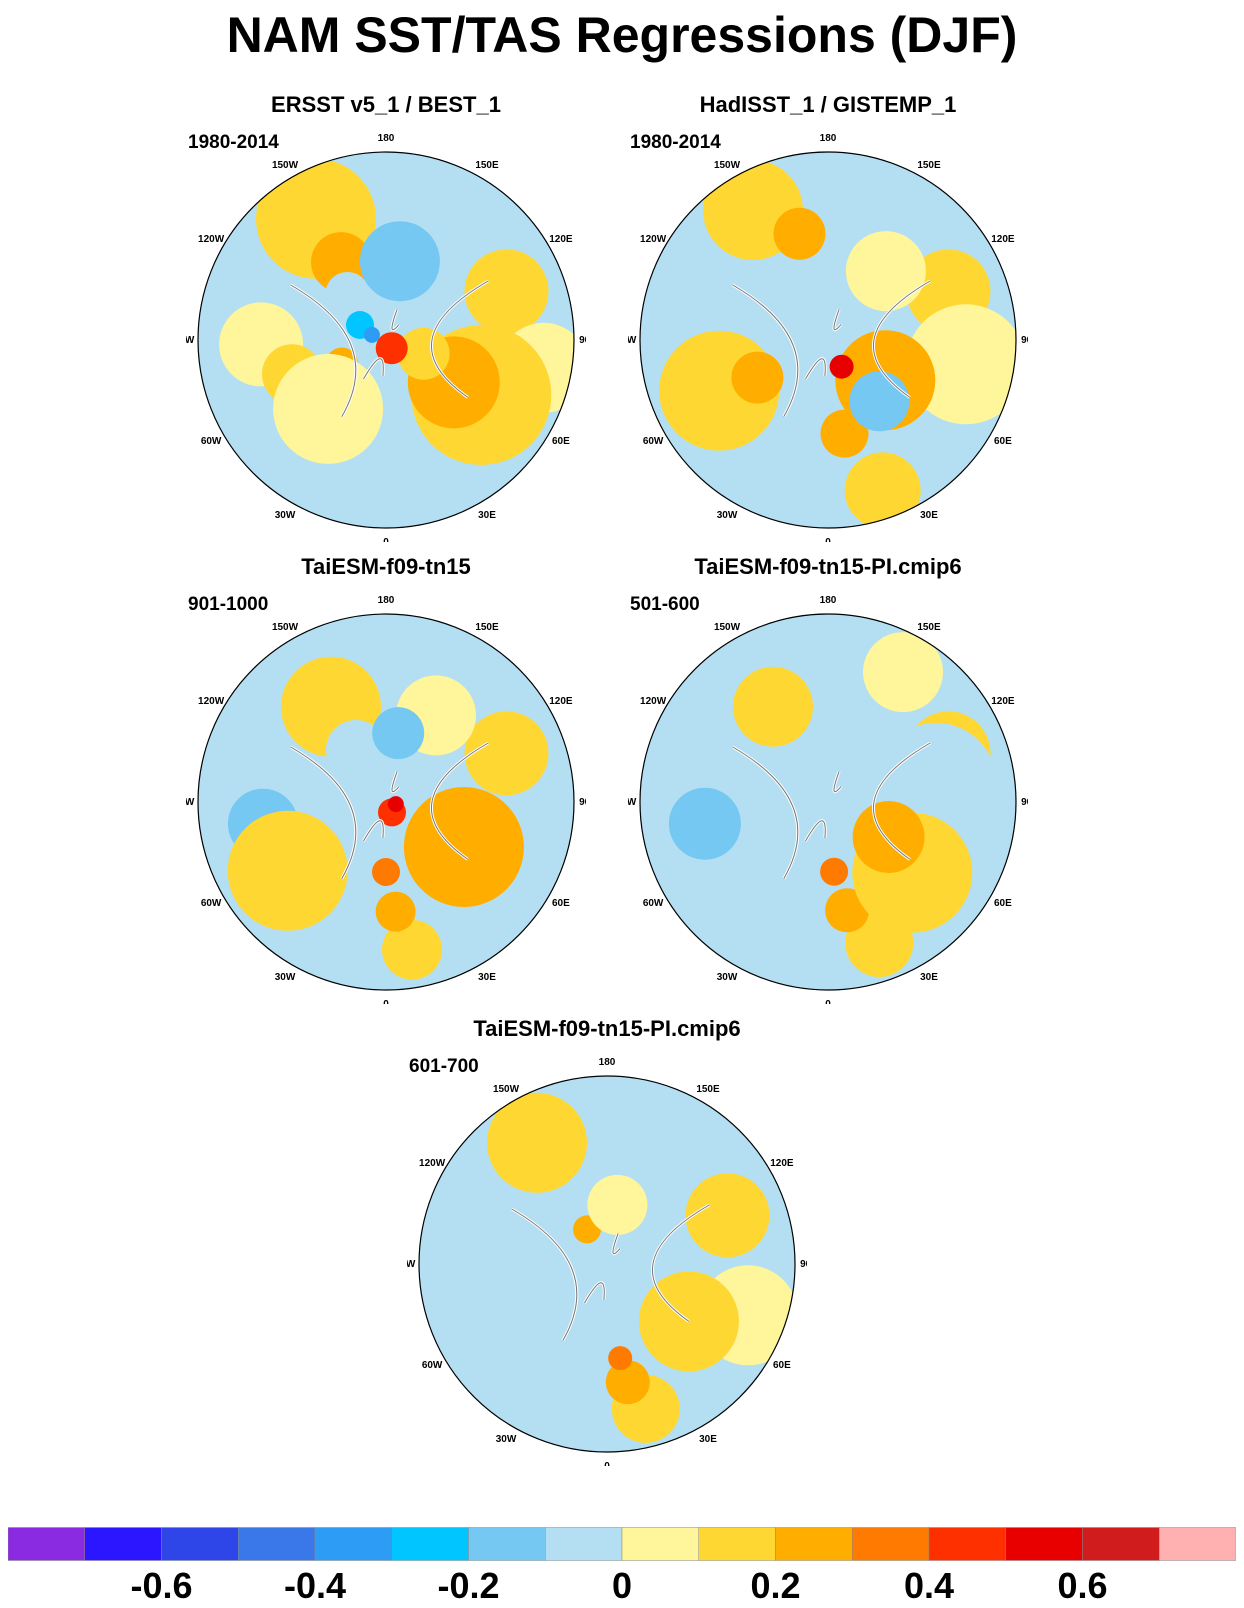 The height and width of the screenshot is (1608, 1244). What do you see at coordinates (828, 104) in the screenshot?
I see `panel-title: HadISST_1 / GISTEMP_1` at bounding box center [828, 104].